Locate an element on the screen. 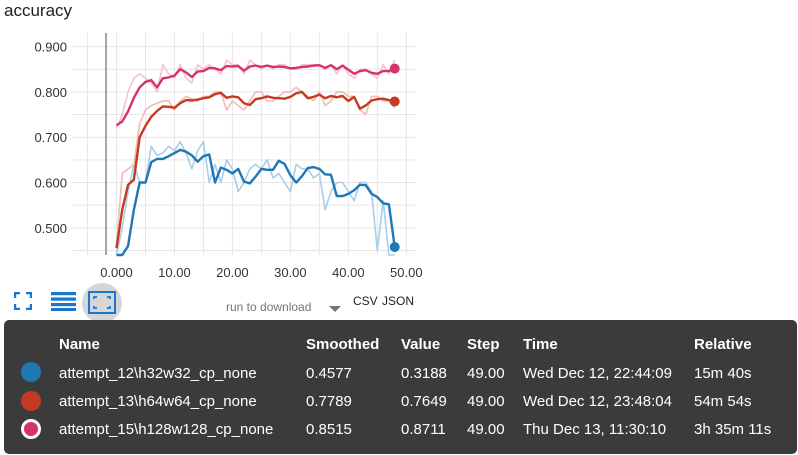 The height and width of the screenshot is (455, 798). y-tick-label: 0.500 is located at coordinates (50, 228).